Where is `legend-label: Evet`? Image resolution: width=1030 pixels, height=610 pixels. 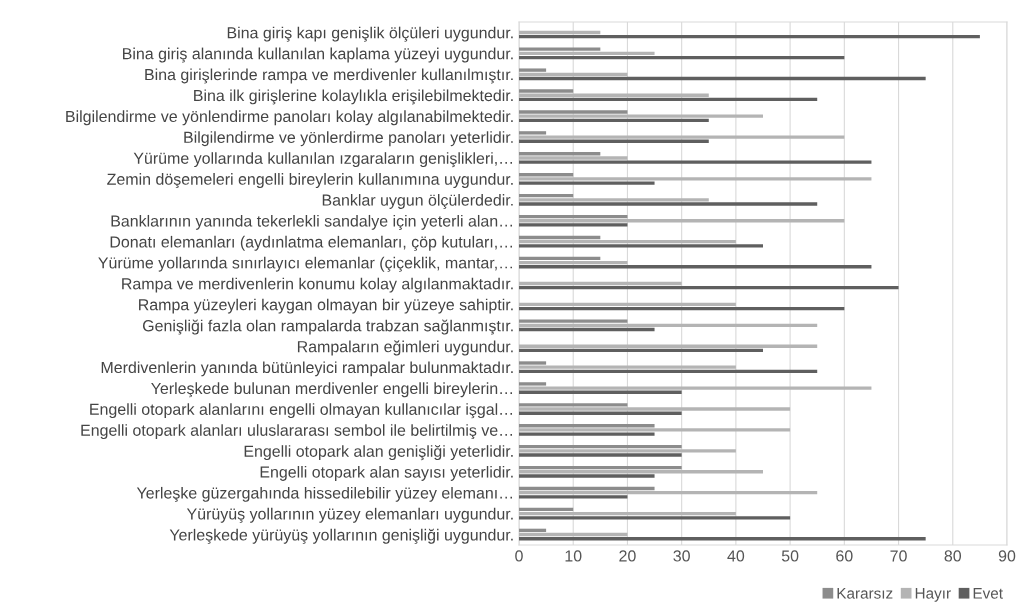
legend-label: Evet is located at coordinates (988, 593).